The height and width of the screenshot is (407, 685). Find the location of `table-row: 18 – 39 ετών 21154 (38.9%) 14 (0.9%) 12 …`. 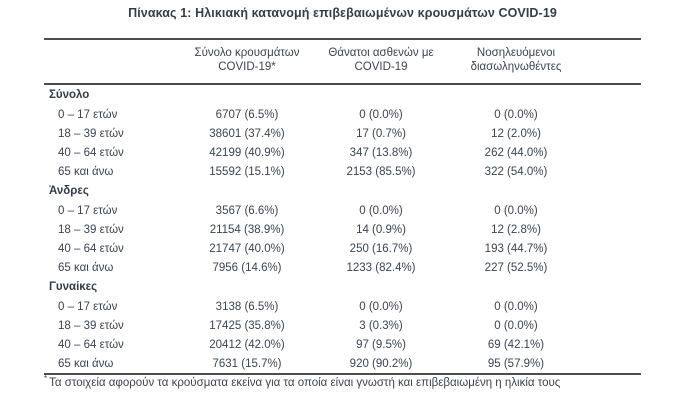

table-row: 18 – 39 ετών 21154 (38.9%) 14 (0.9%) 12 … is located at coordinates (342, 229).